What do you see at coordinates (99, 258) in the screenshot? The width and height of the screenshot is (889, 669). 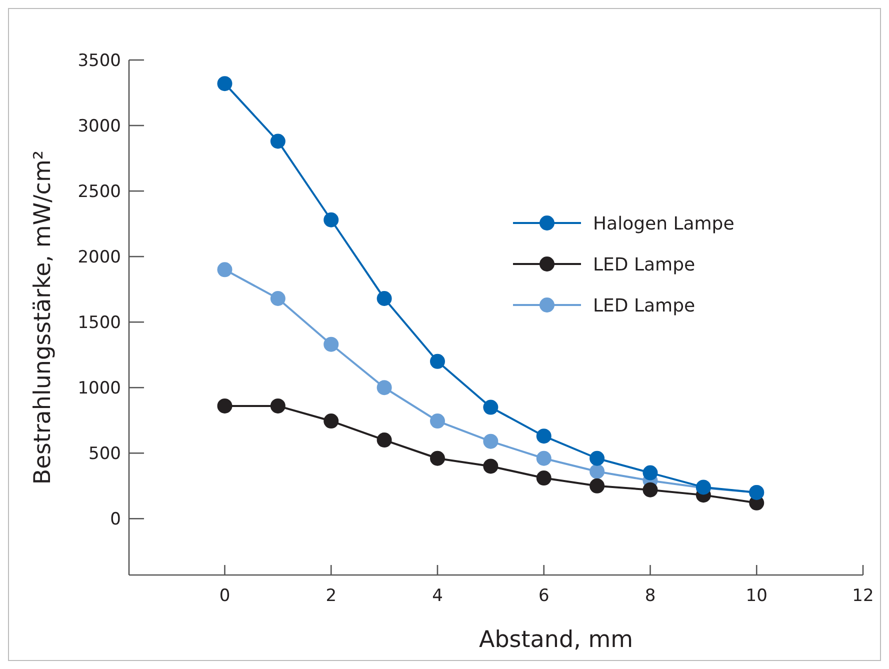 I see `y-tick-label: 2000` at bounding box center [99, 258].